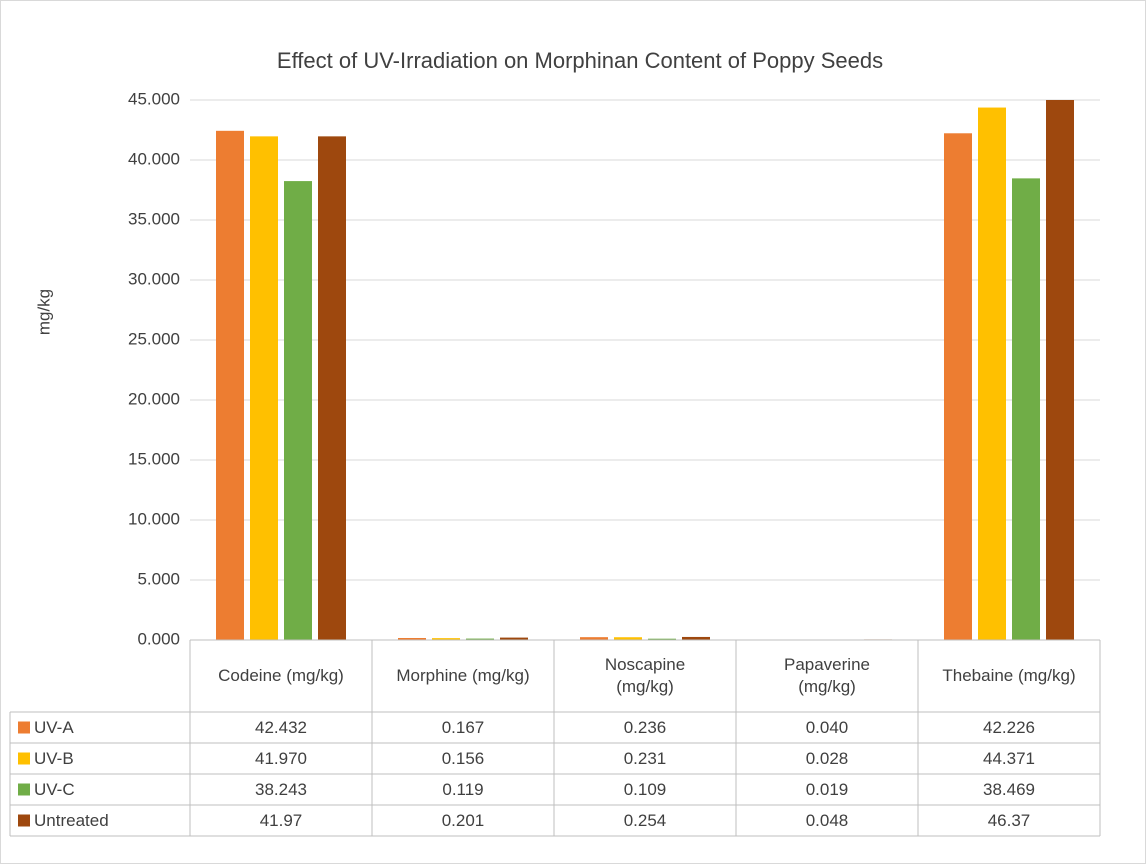 Image resolution: width=1146 pixels, height=864 pixels. What do you see at coordinates (71, 820) in the screenshot?
I see `legend-label: Untreated` at bounding box center [71, 820].